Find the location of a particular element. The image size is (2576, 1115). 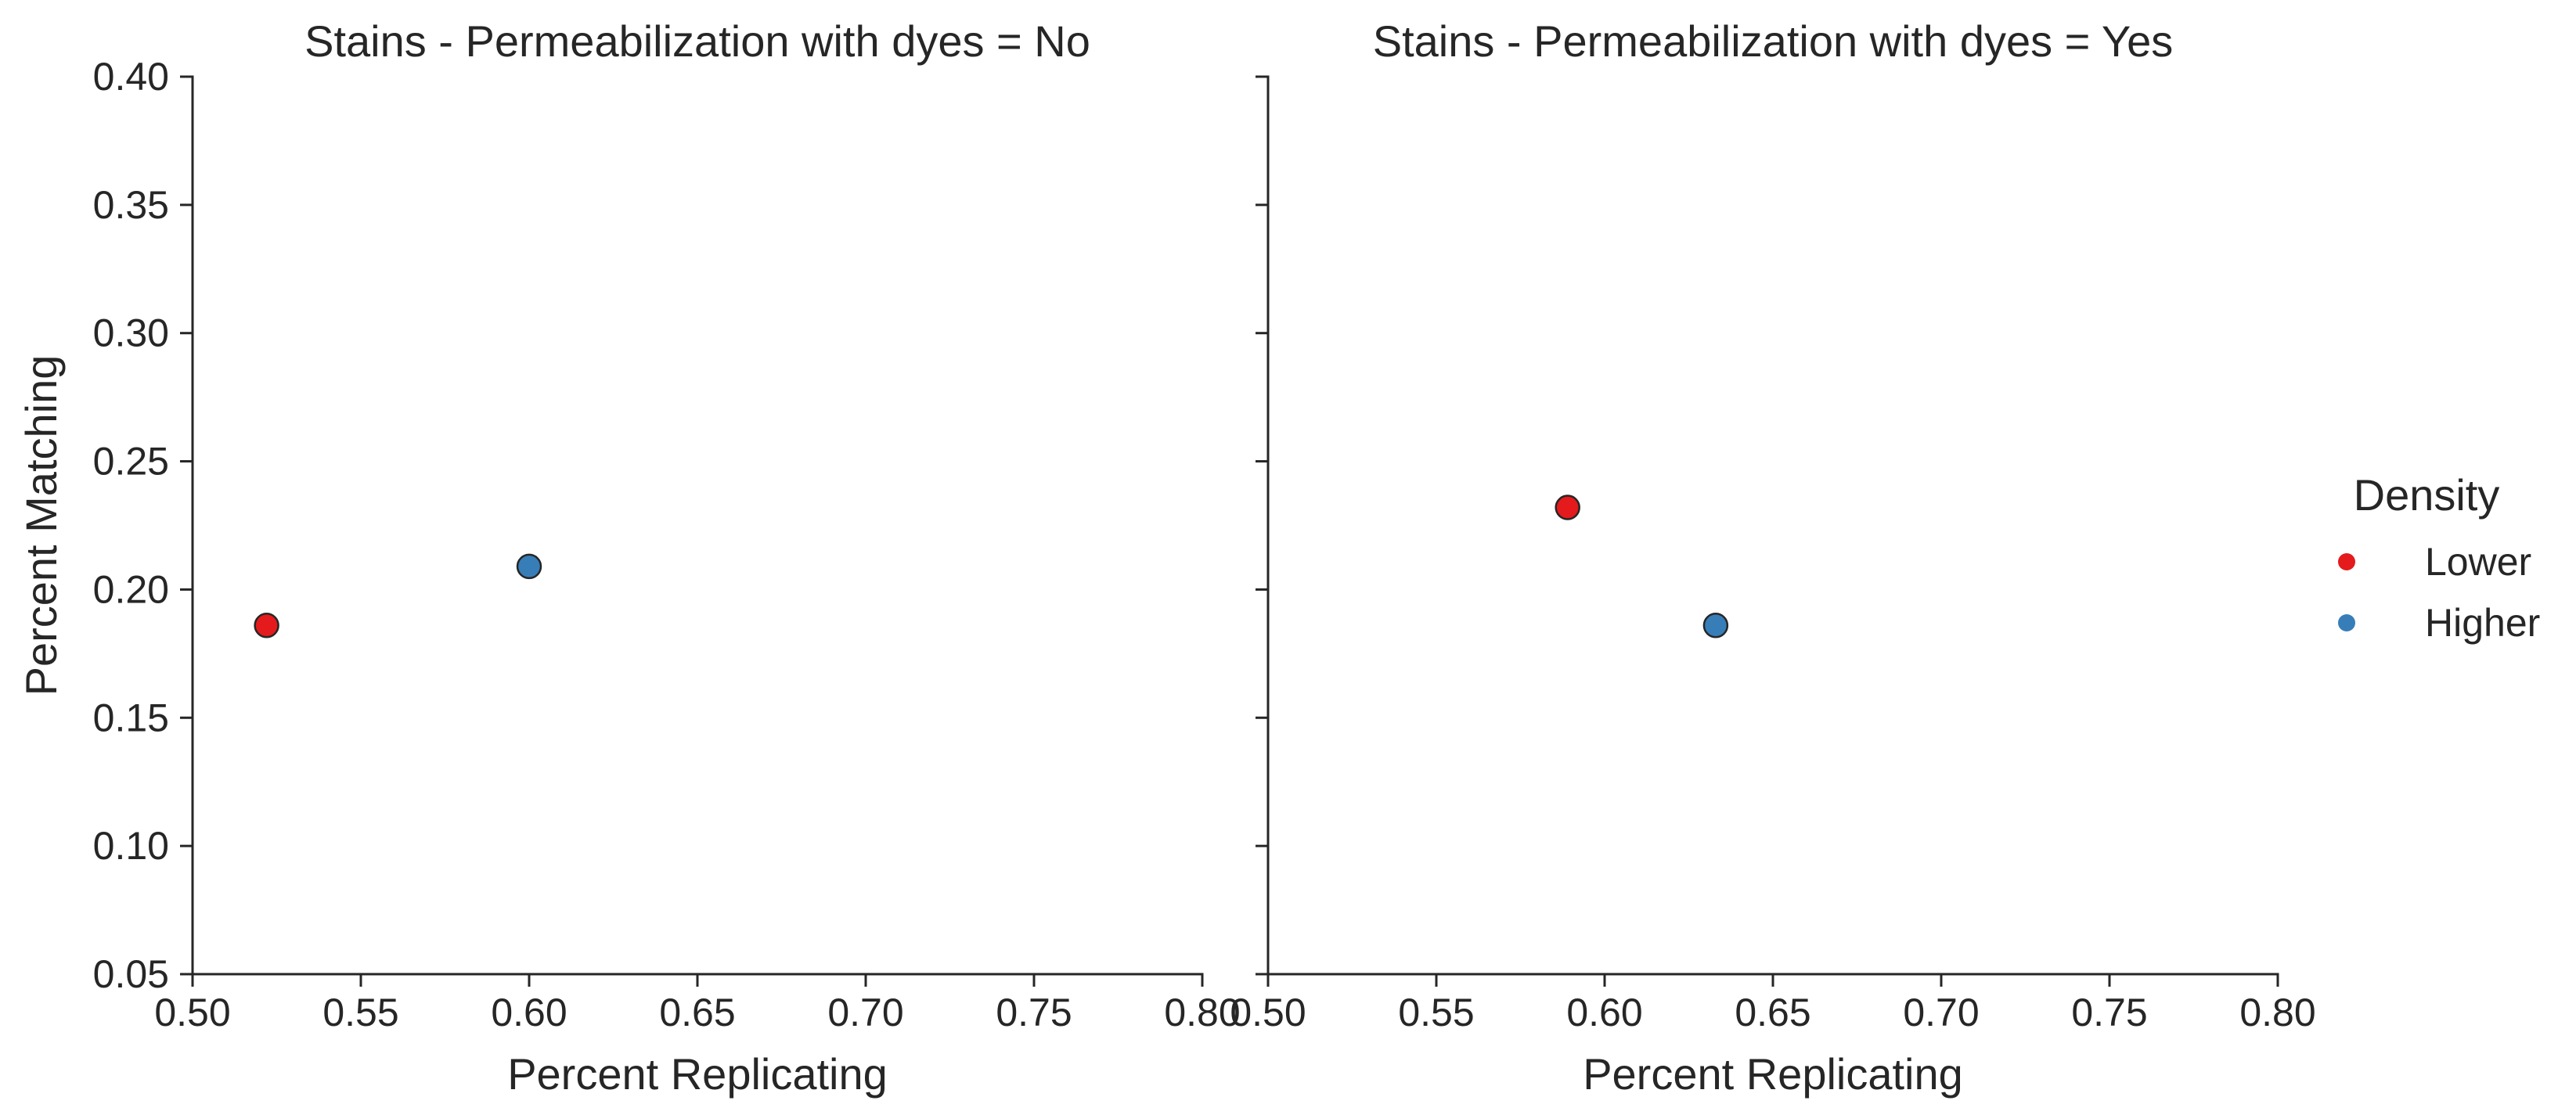

y-tick-label: 0.30 is located at coordinates (131, 333).